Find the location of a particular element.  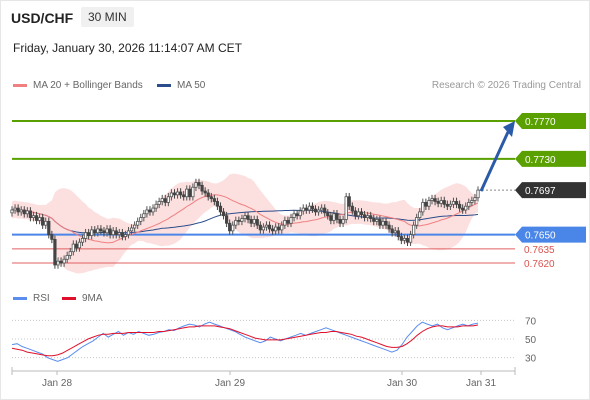

legend-9ma: 9MA is located at coordinates (82, 298).